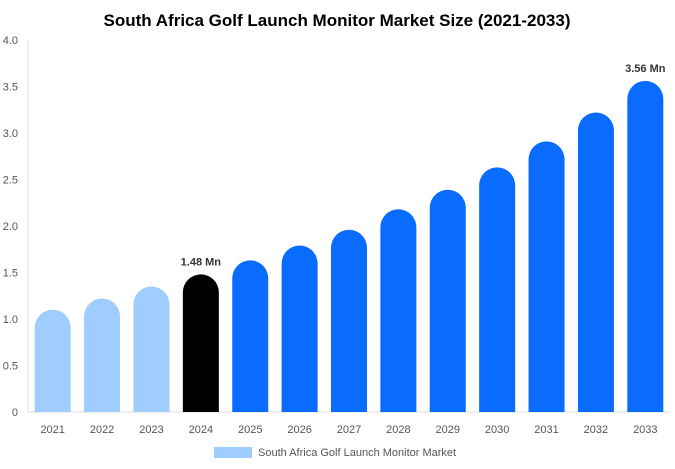 Image resolution: width=675 pixels, height=469 pixels. What do you see at coordinates (102, 430) in the screenshot?
I see `x-tick-label: 2022` at bounding box center [102, 430].